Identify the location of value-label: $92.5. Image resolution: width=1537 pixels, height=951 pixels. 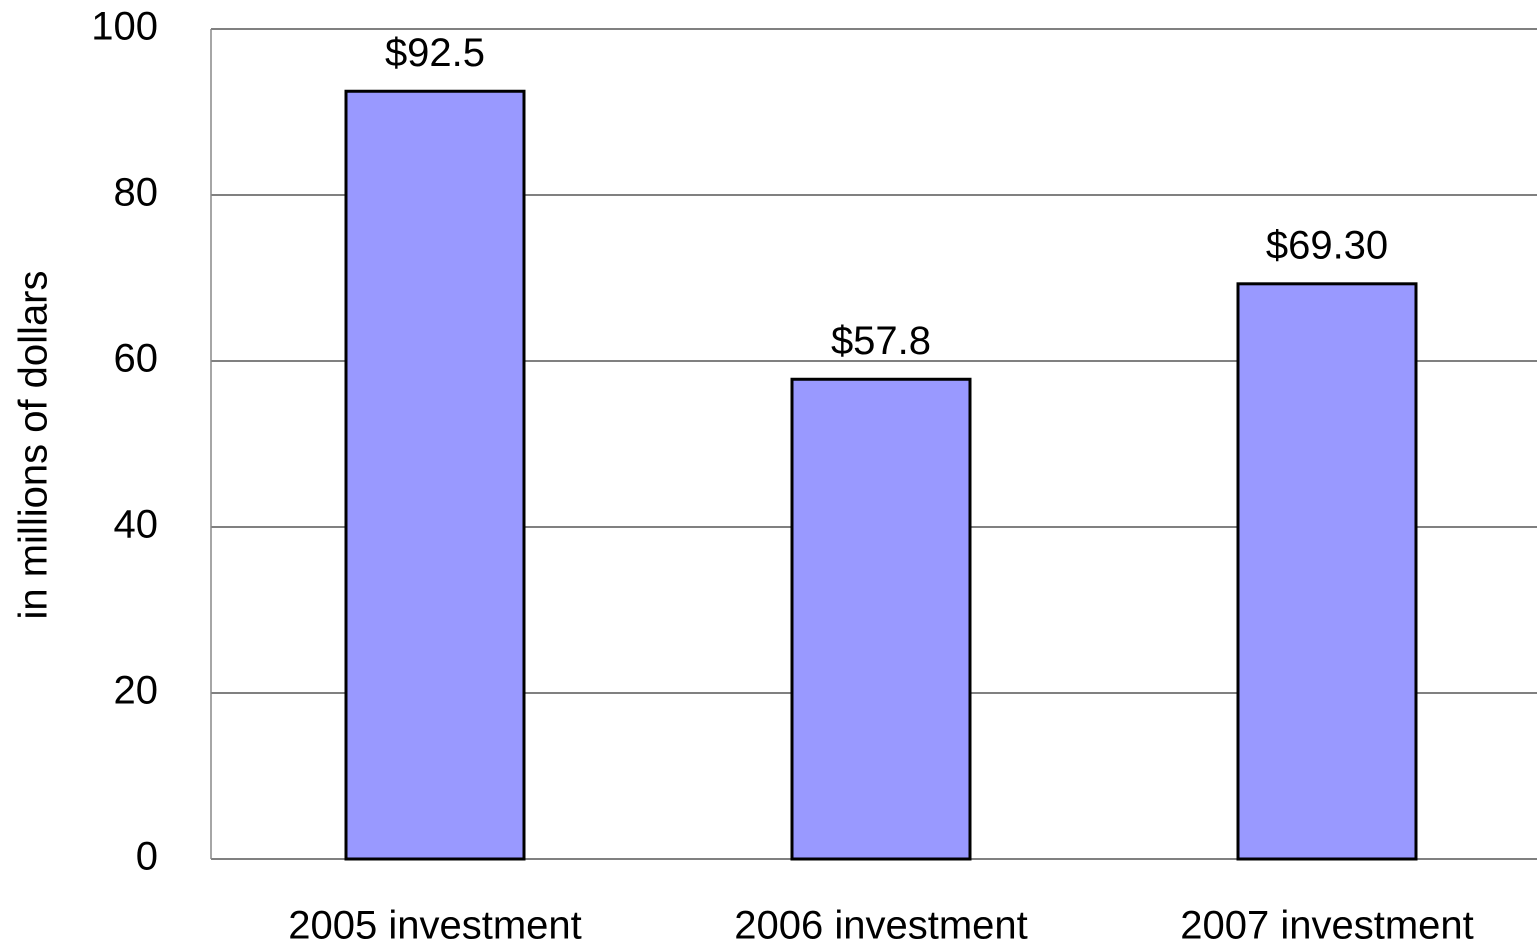
(435, 53).